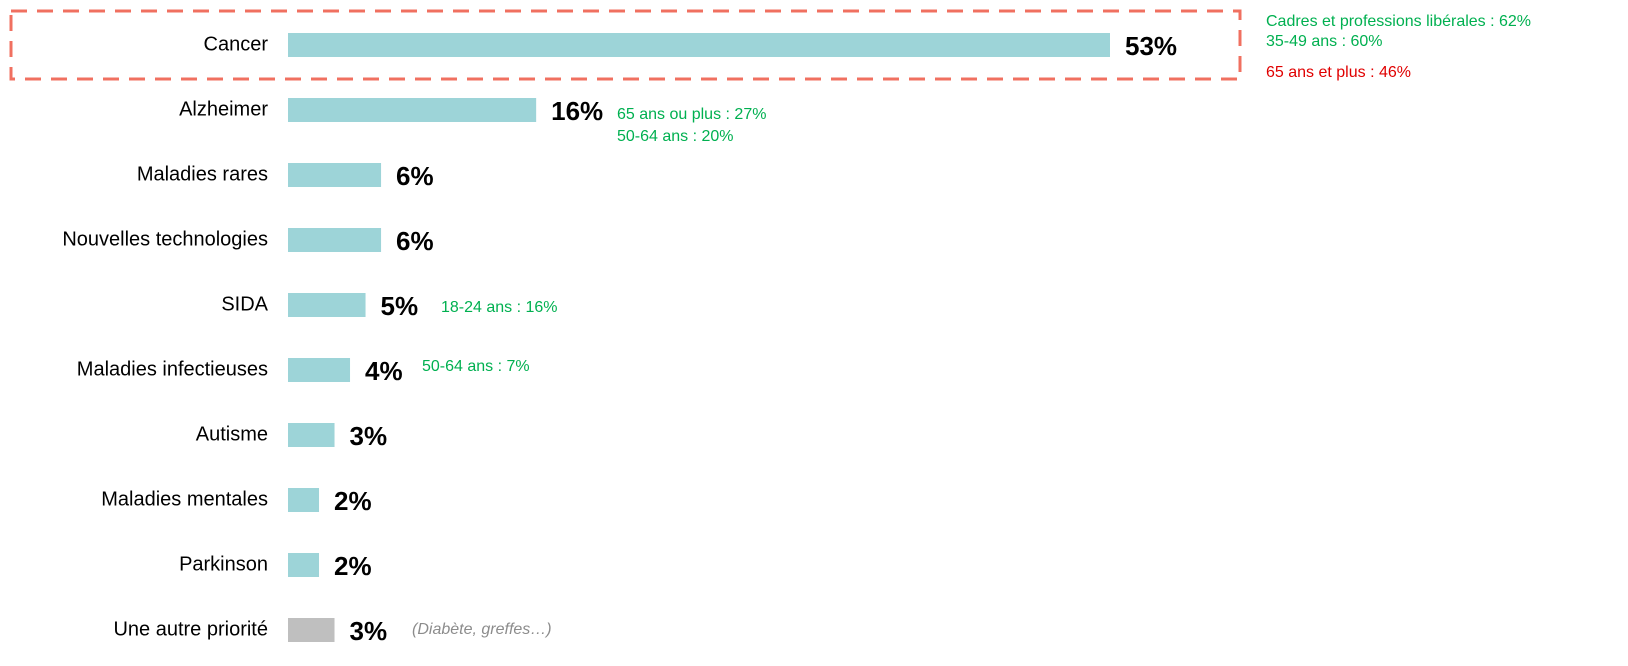 The width and height of the screenshot is (1628, 666). What do you see at coordinates (172, 369) in the screenshot?
I see `category-label: Maladies infectieuses` at bounding box center [172, 369].